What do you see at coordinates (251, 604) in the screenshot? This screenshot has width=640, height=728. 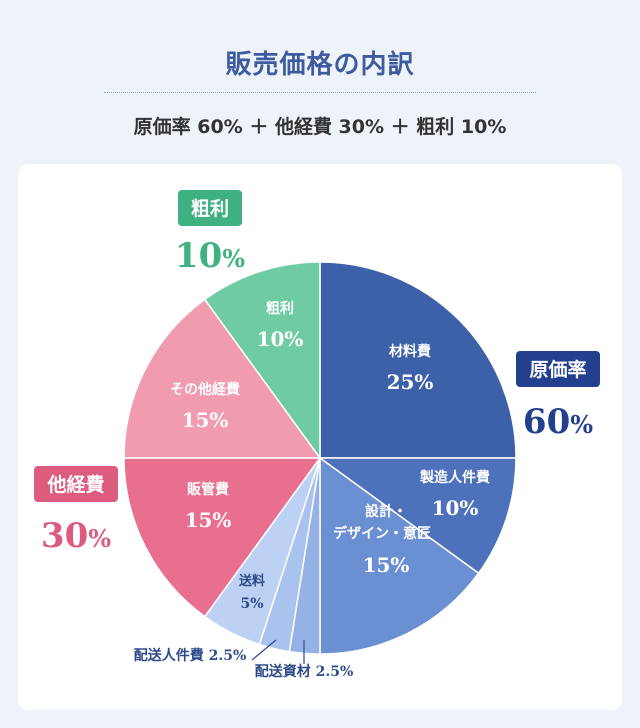 I see `slice-value-label: 5%` at bounding box center [251, 604].